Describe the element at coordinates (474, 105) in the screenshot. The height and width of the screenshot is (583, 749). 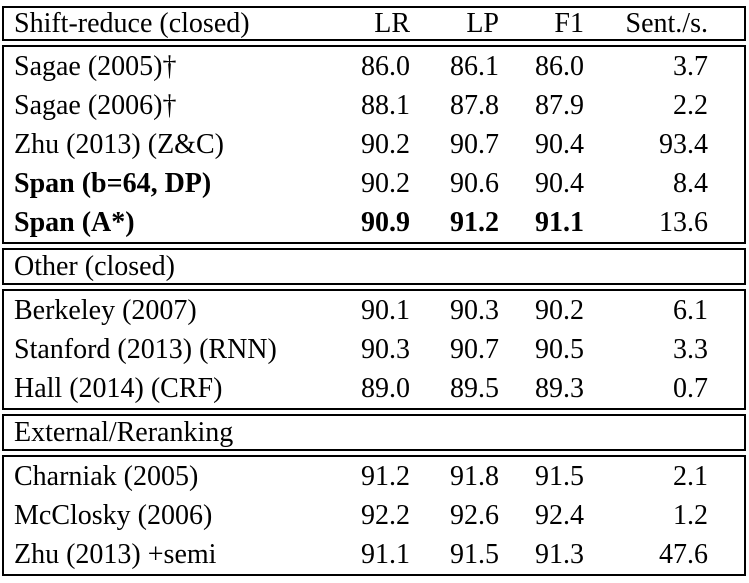
I see `metric-value: 87.8` at that location.